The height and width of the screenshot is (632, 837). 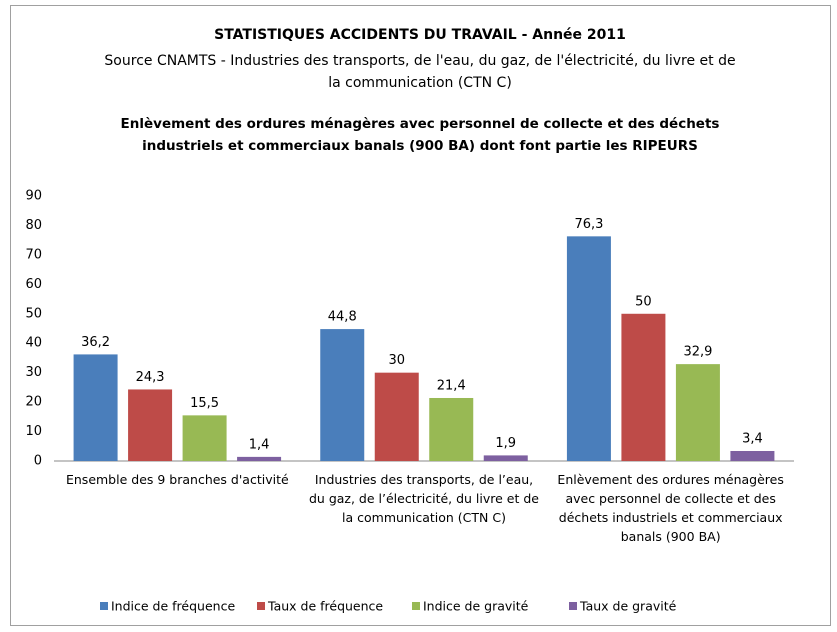 I want to click on y-tick-label: 60, so click(x=33, y=284).